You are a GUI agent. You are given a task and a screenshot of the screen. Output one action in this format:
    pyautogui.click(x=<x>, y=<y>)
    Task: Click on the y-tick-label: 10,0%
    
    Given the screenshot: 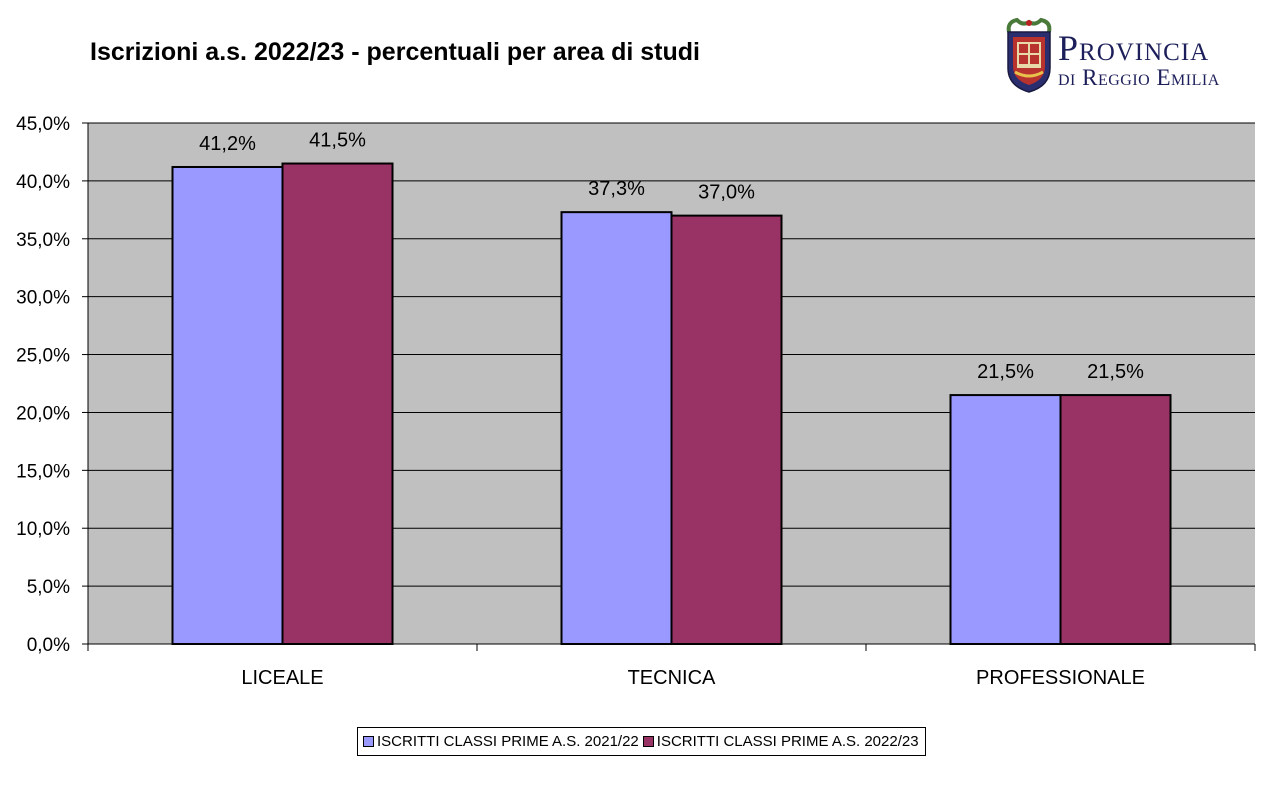 What is the action you would take?
    pyautogui.click(x=43, y=529)
    